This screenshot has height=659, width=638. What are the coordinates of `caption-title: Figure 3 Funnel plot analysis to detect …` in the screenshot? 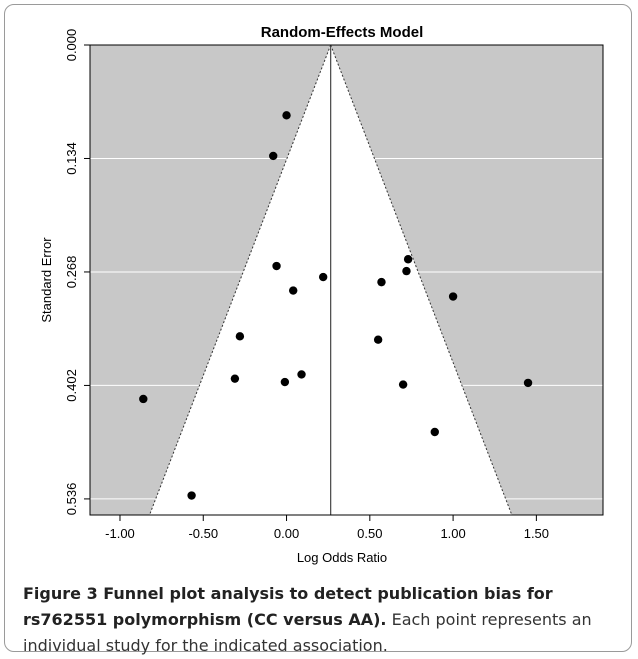 It's located at (288, 606).